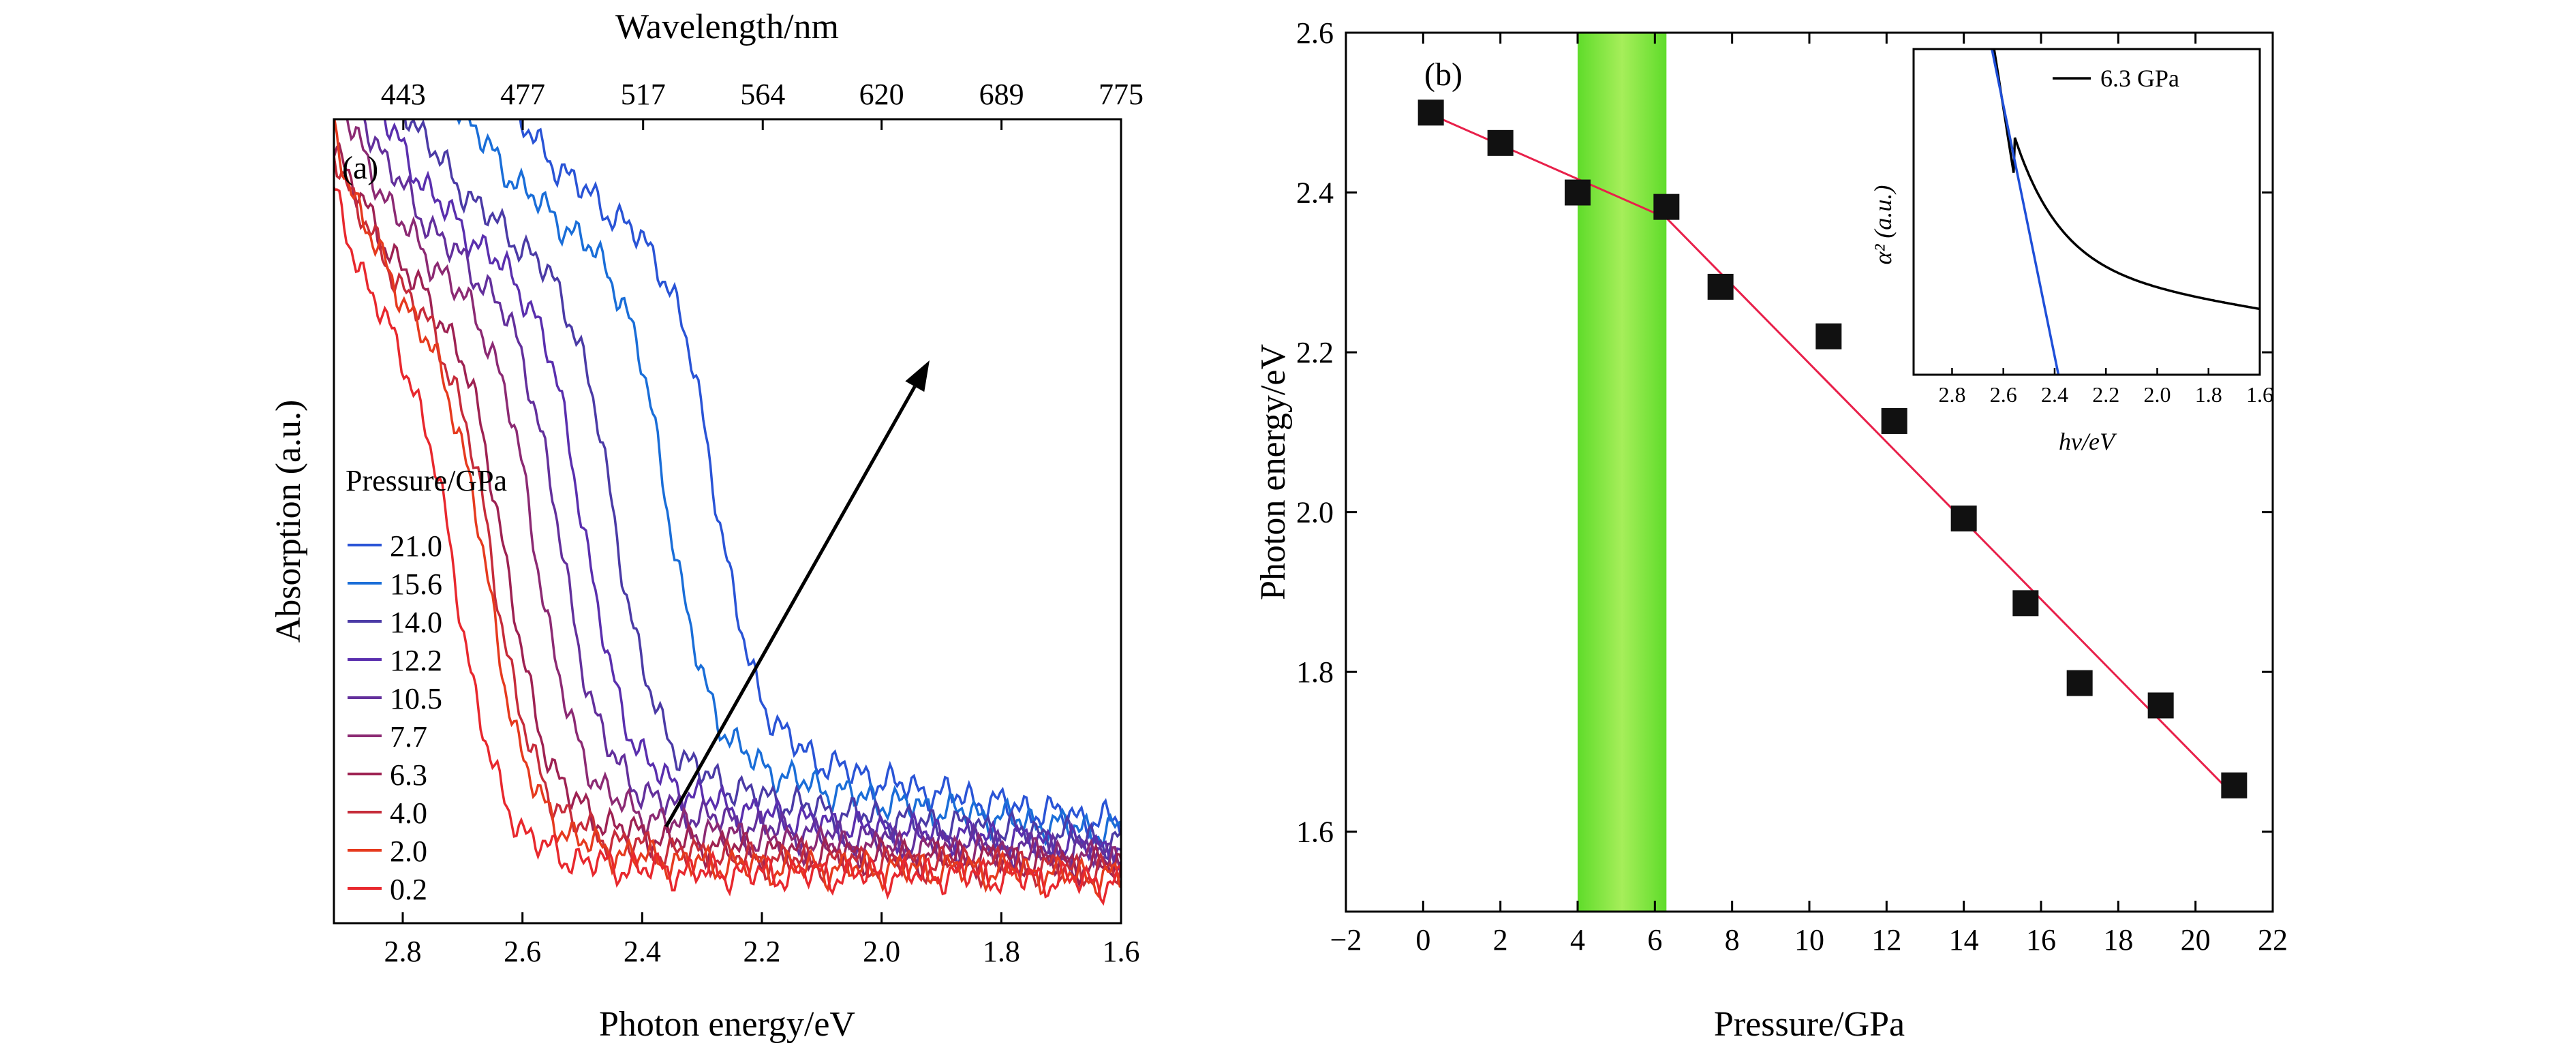 The height and width of the screenshot is (1054, 2576). I want to click on legend-entry: 2.0, so click(408, 851).